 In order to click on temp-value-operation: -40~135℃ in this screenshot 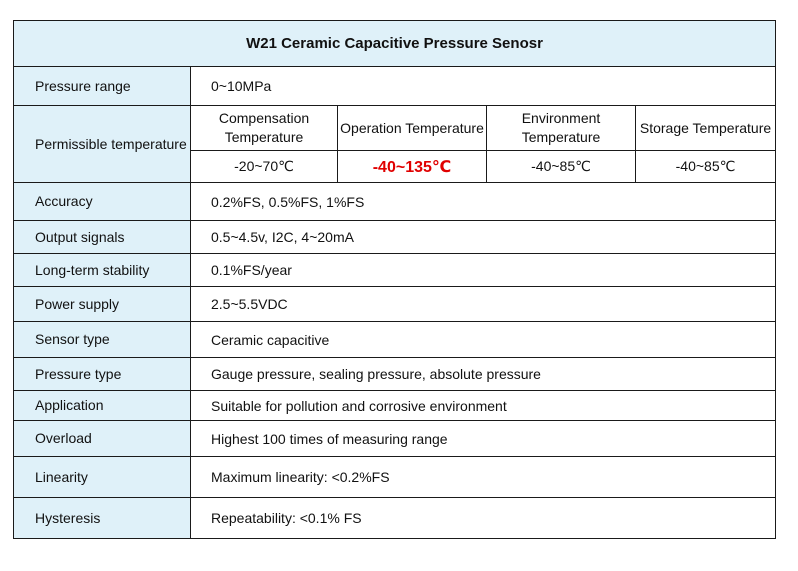, I will do `click(412, 166)`.